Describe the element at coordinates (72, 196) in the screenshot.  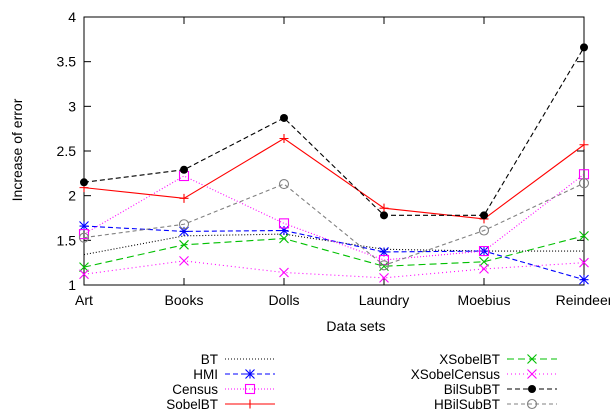
I see `y-tick-label: 2` at that location.